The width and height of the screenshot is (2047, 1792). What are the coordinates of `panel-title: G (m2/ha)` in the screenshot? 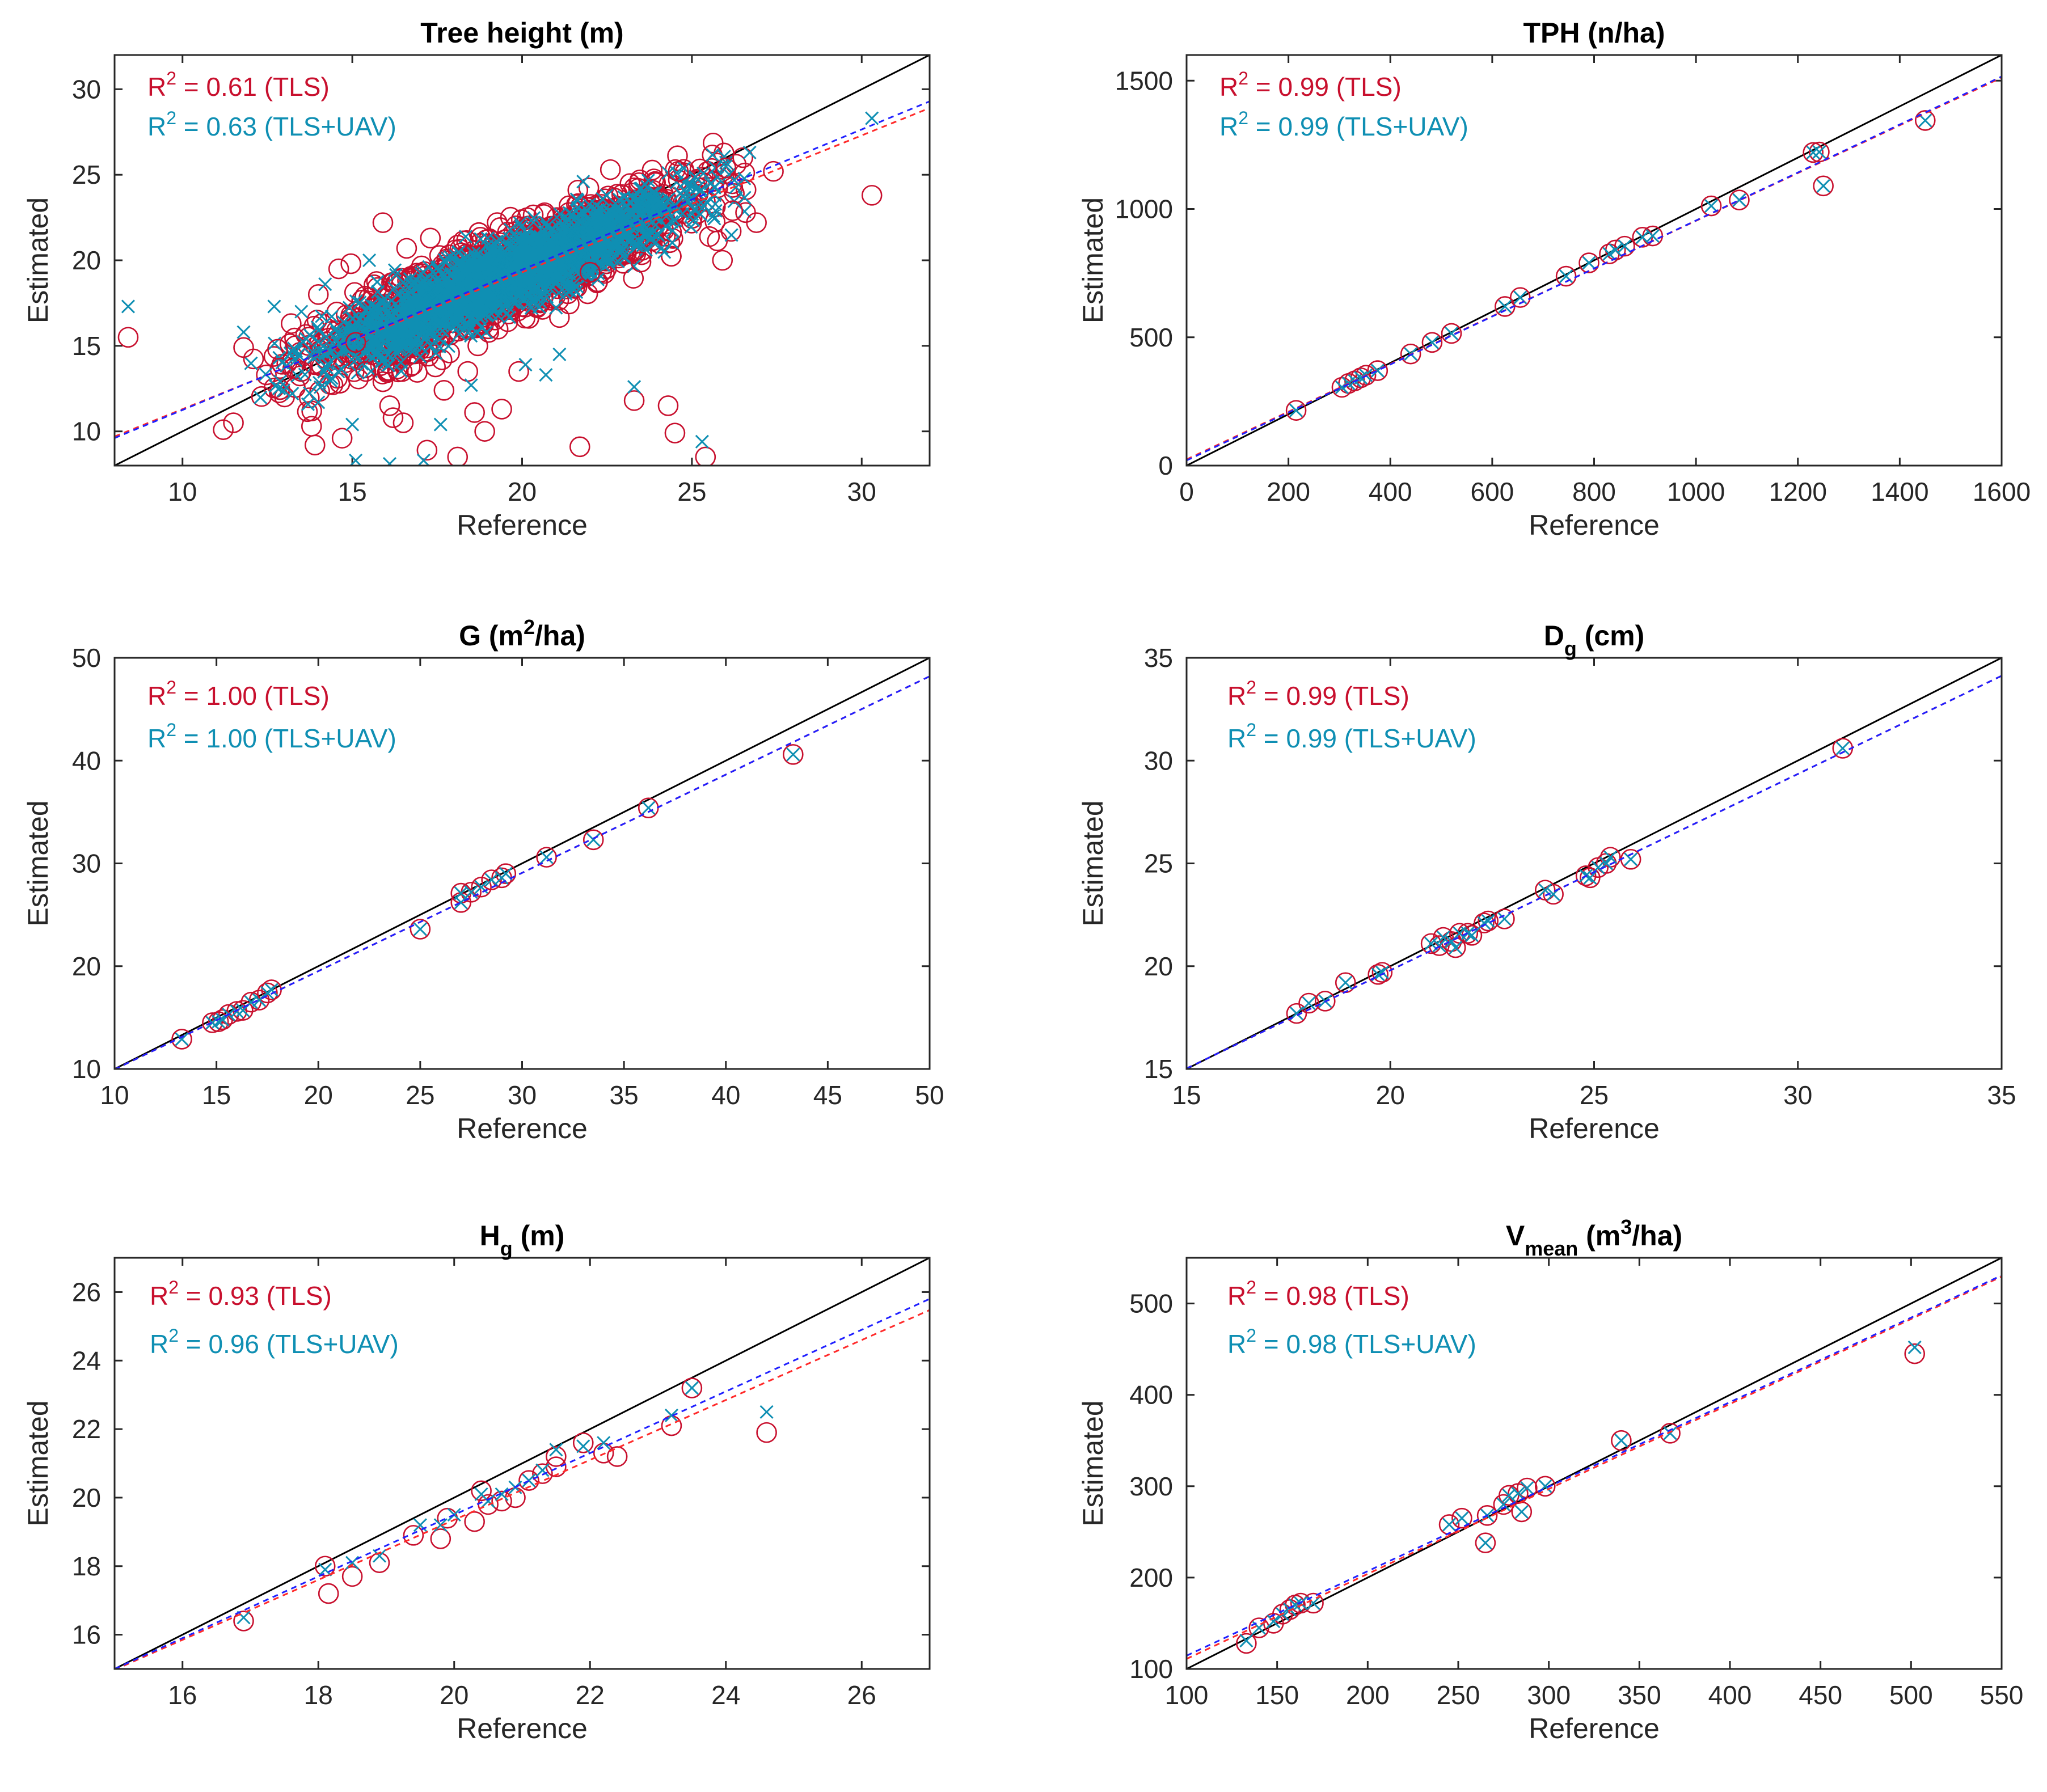 It's located at (522, 633).